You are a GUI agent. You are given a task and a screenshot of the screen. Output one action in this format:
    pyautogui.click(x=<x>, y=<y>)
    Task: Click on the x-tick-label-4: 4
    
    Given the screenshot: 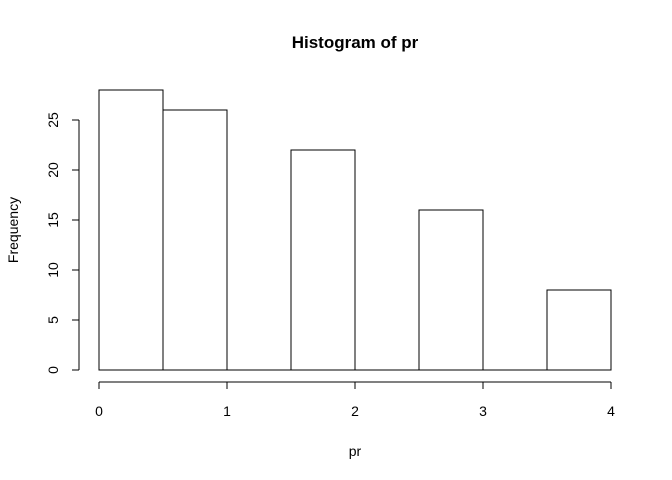 What is the action you would take?
    pyautogui.click(x=611, y=411)
    